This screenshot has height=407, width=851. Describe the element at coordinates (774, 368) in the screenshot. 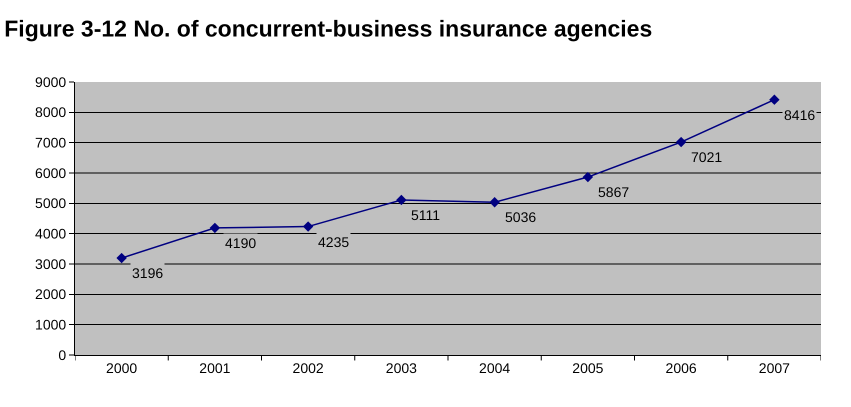

I see `x-tick-label: 2007` at that location.